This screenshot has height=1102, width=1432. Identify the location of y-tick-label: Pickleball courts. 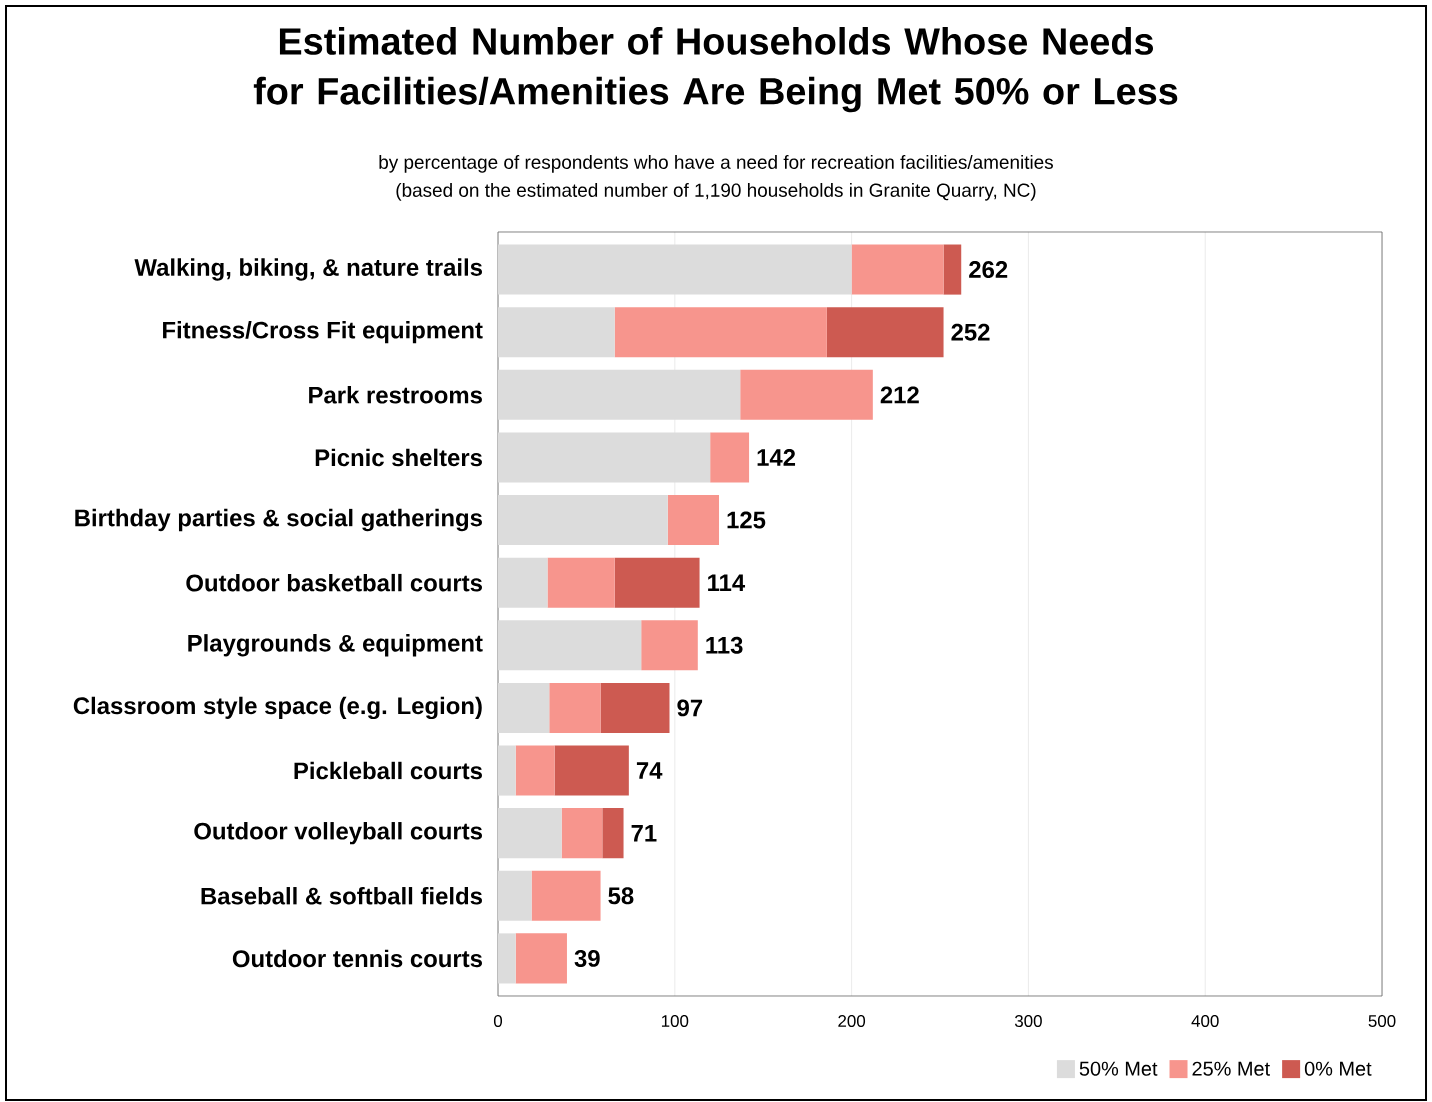
(388, 770).